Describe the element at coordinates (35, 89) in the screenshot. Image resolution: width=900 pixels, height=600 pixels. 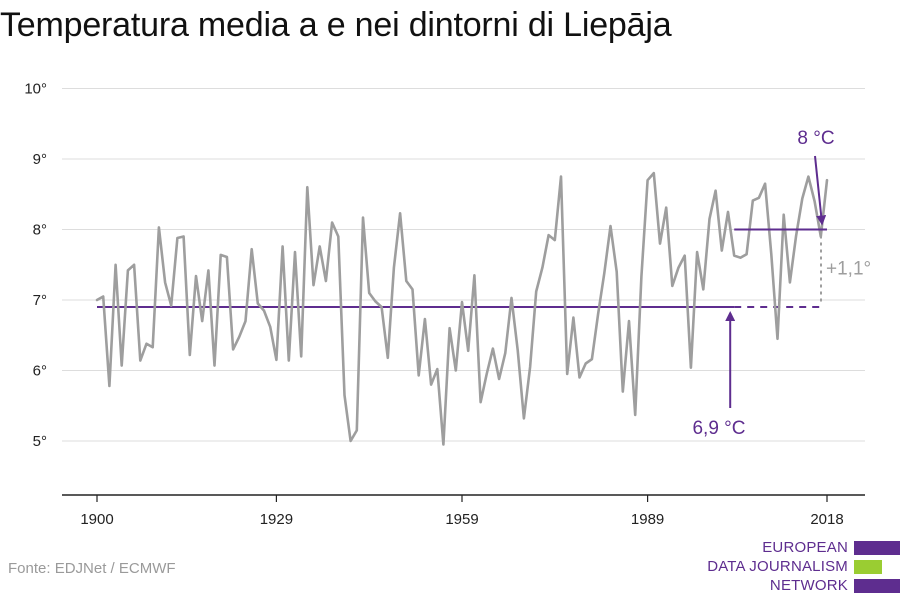
I see `y-tick-label: 10°` at that location.